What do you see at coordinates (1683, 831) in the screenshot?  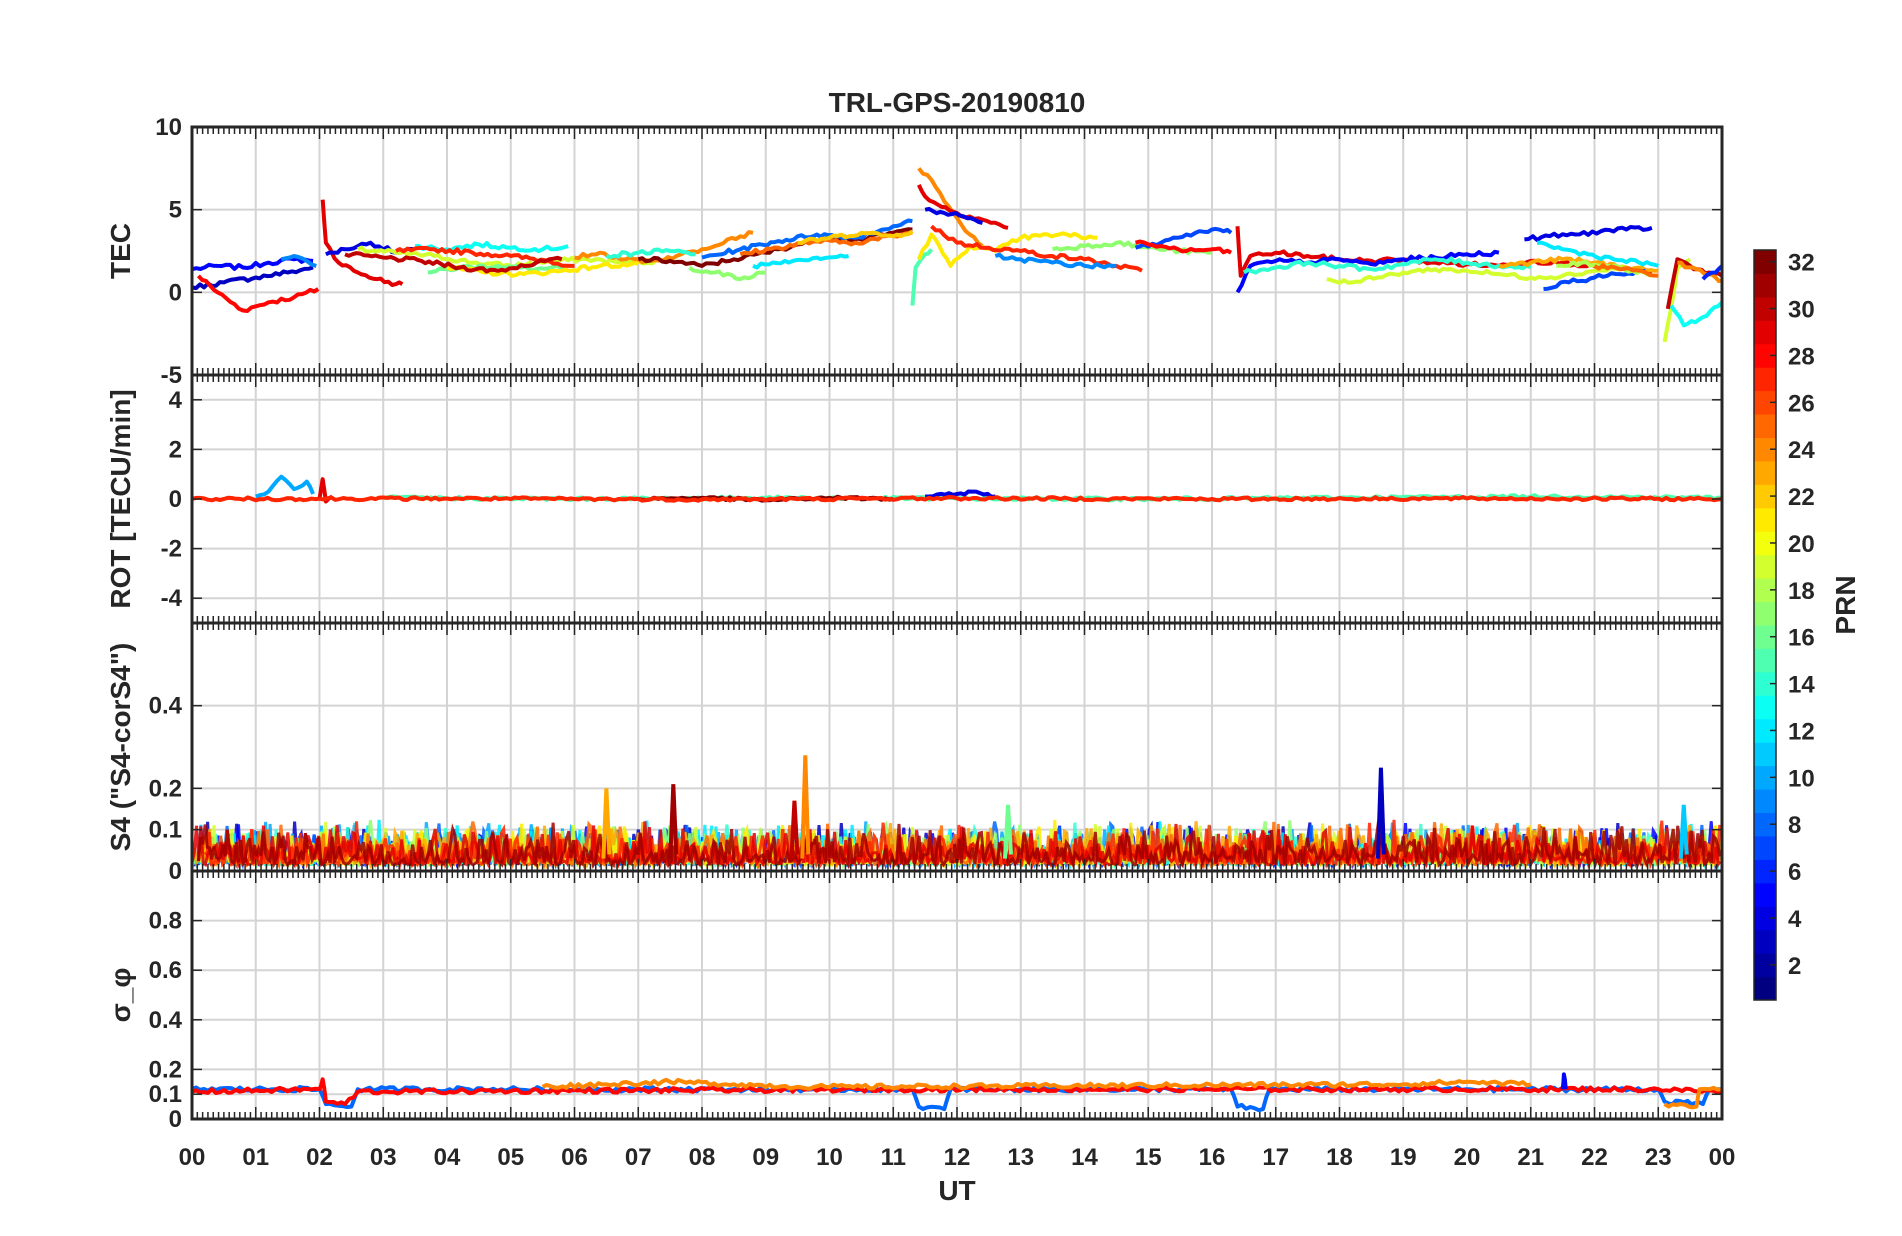 I see `prn-11-s4-peak` at bounding box center [1683, 831].